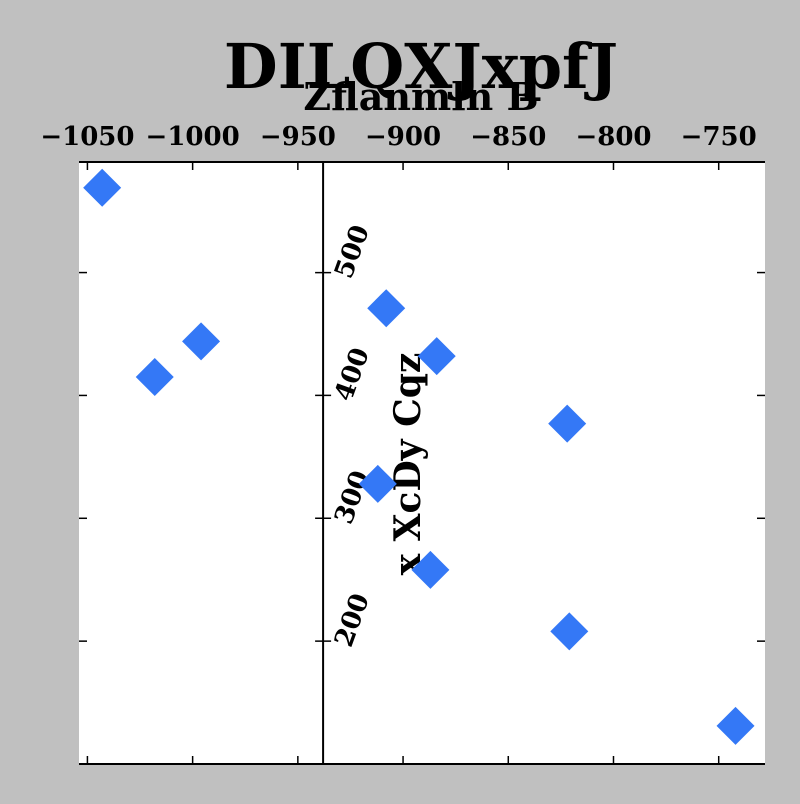 Image resolution: width=800 pixels, height=804 pixels. Describe the element at coordinates (298, 137) in the screenshot. I see `x-tick-label: −950` at that location.